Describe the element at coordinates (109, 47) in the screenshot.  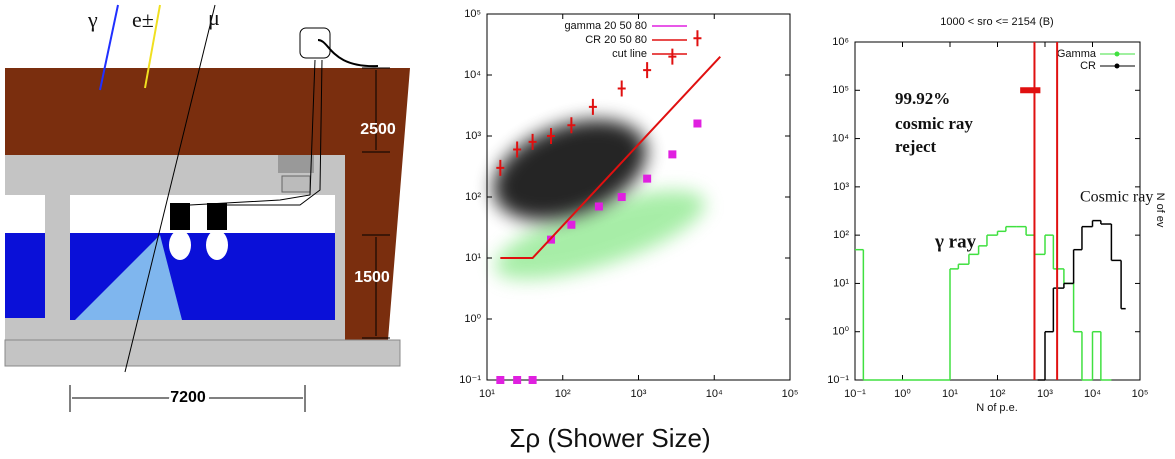
I see `gamma-track` at that location.